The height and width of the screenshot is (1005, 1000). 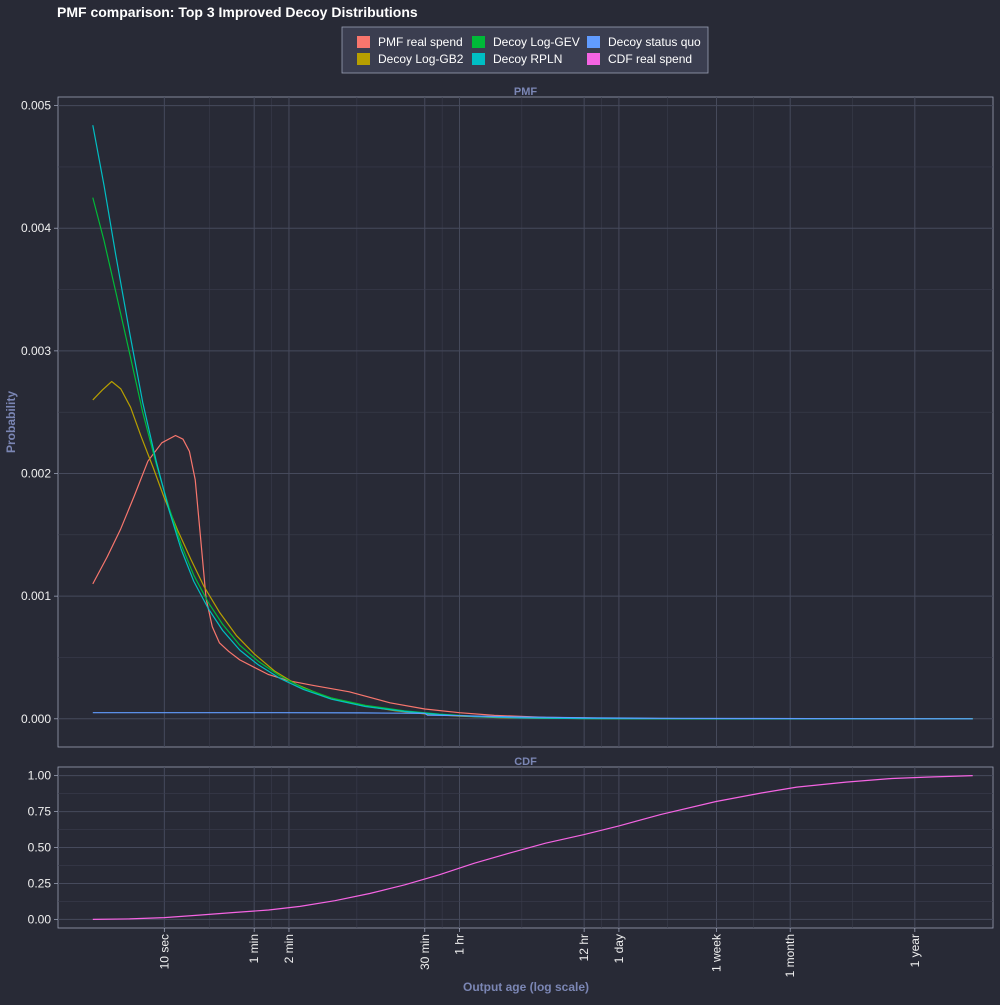 What do you see at coordinates (40, 812) in the screenshot?
I see `y-tick-label: 0.75` at bounding box center [40, 812].